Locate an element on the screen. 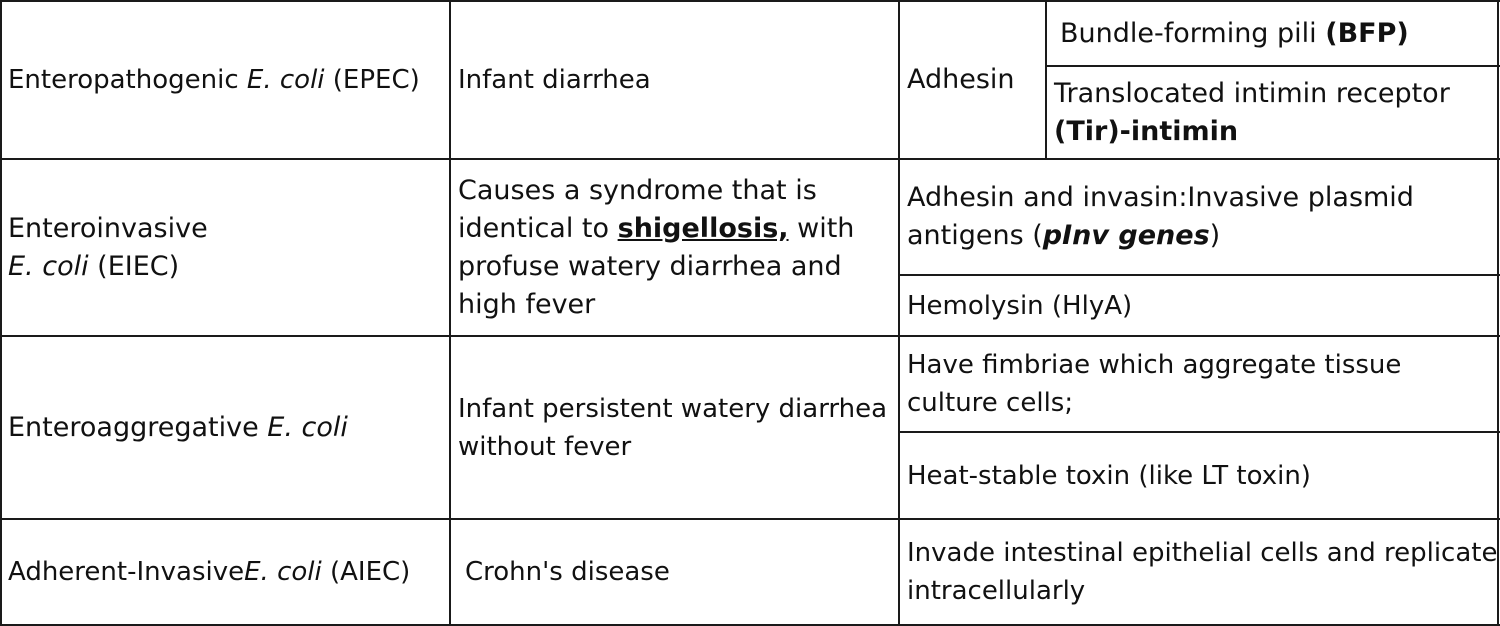 The height and width of the screenshot is (626, 1500). disease-text: without fever is located at coordinates (545, 446).